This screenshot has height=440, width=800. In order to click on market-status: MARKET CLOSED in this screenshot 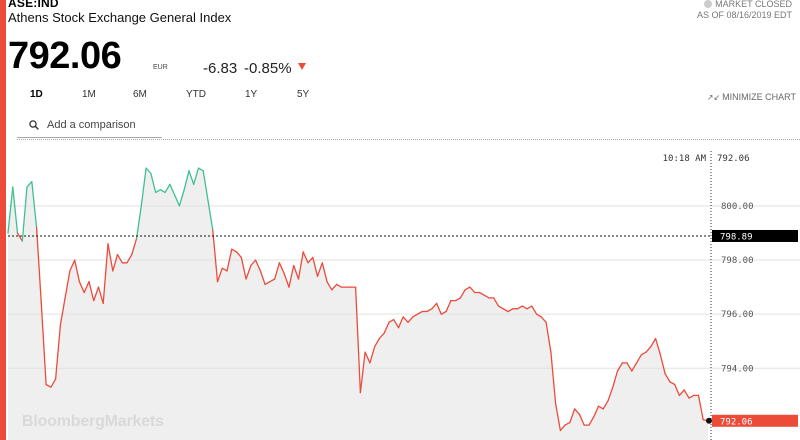, I will do `click(748, 4)`.